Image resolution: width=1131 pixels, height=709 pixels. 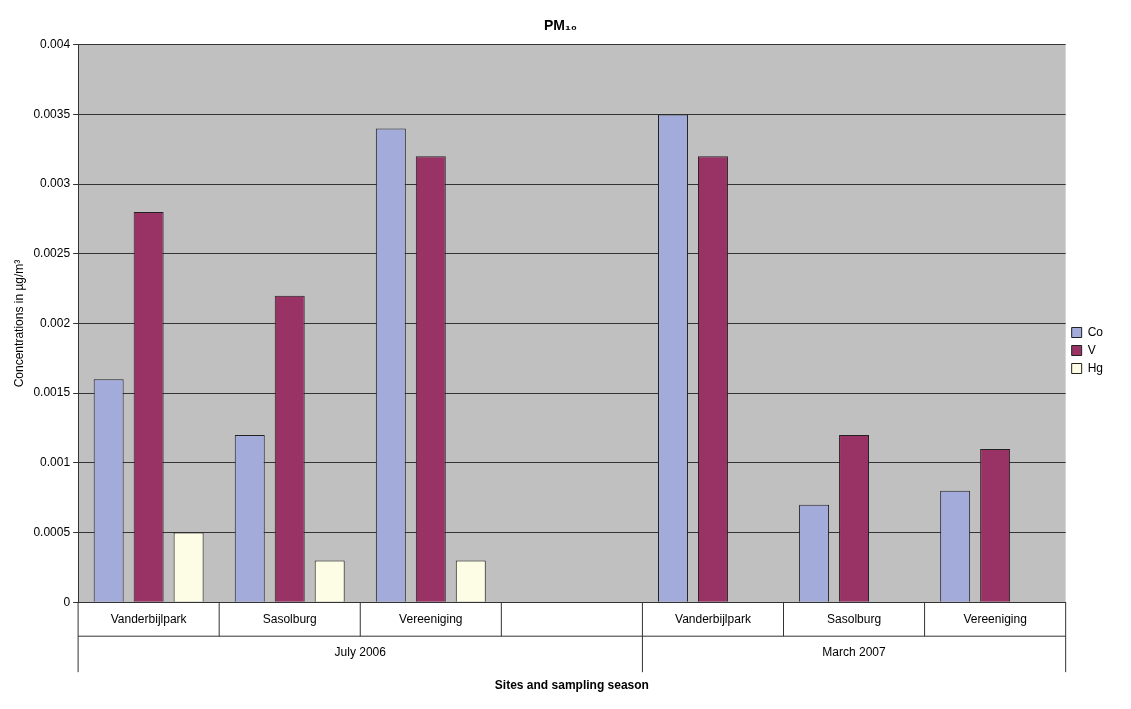 What do you see at coordinates (55, 183) in the screenshot?
I see `y-tick-label: 0.003` at bounding box center [55, 183].